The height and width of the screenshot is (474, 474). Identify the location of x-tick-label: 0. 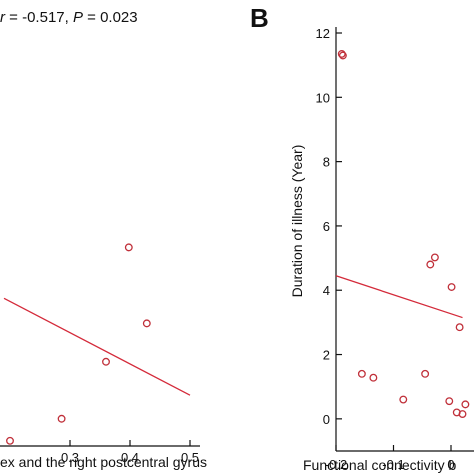
(450, 464).